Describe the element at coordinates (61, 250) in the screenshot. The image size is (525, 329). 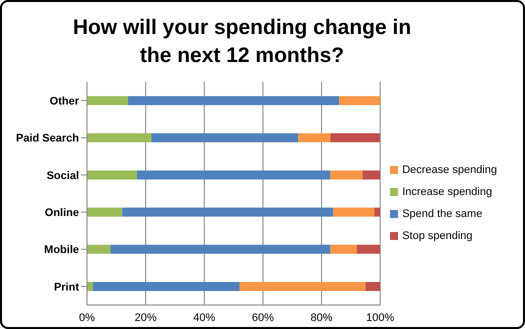
I see `y-tick-label: Mobile` at that location.